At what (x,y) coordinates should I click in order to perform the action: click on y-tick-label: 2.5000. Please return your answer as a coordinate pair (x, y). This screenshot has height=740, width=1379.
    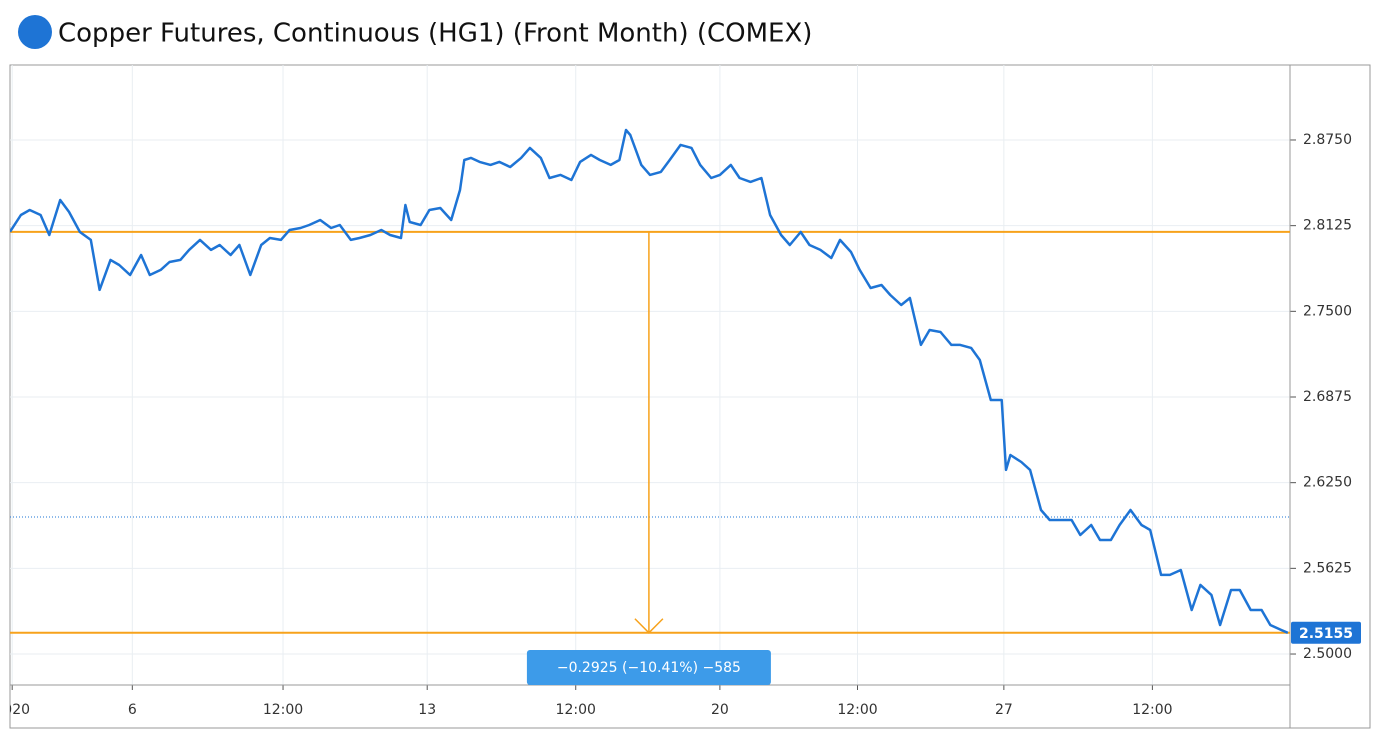
    Looking at the image, I should click on (1327, 654).